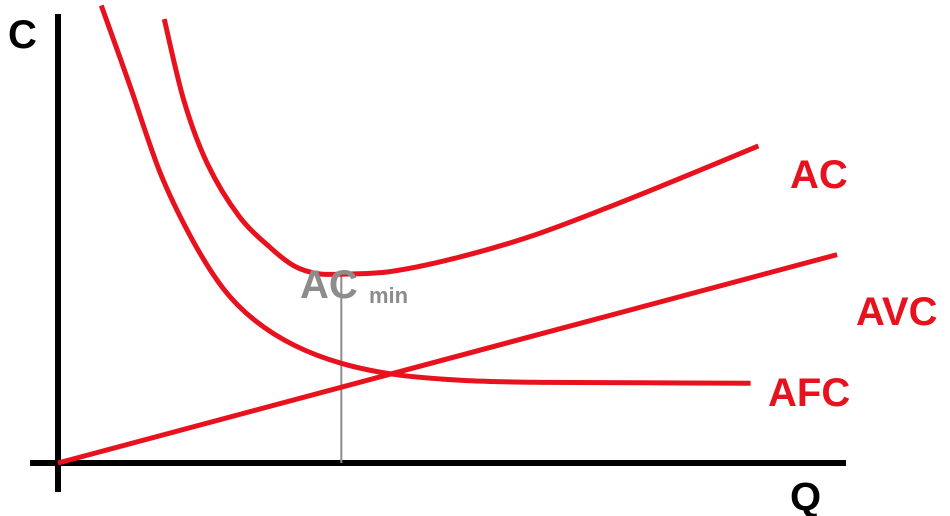 This screenshot has width=950, height=516. What do you see at coordinates (805, 495) in the screenshot?
I see `x-axis-label: Q` at bounding box center [805, 495].